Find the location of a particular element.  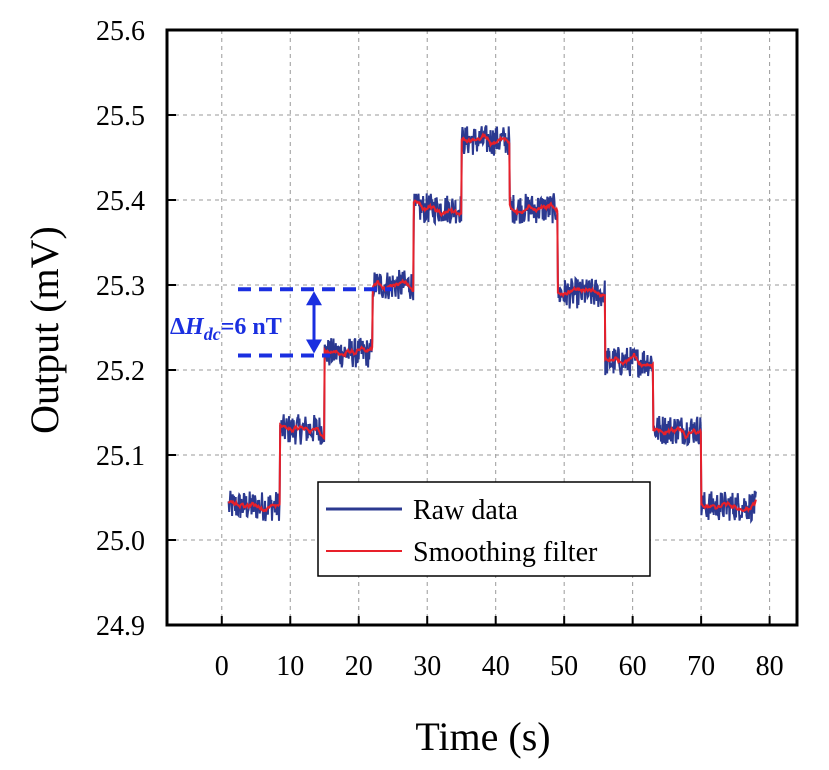

y-tick-label: 25.5 is located at coordinates (120, 116).